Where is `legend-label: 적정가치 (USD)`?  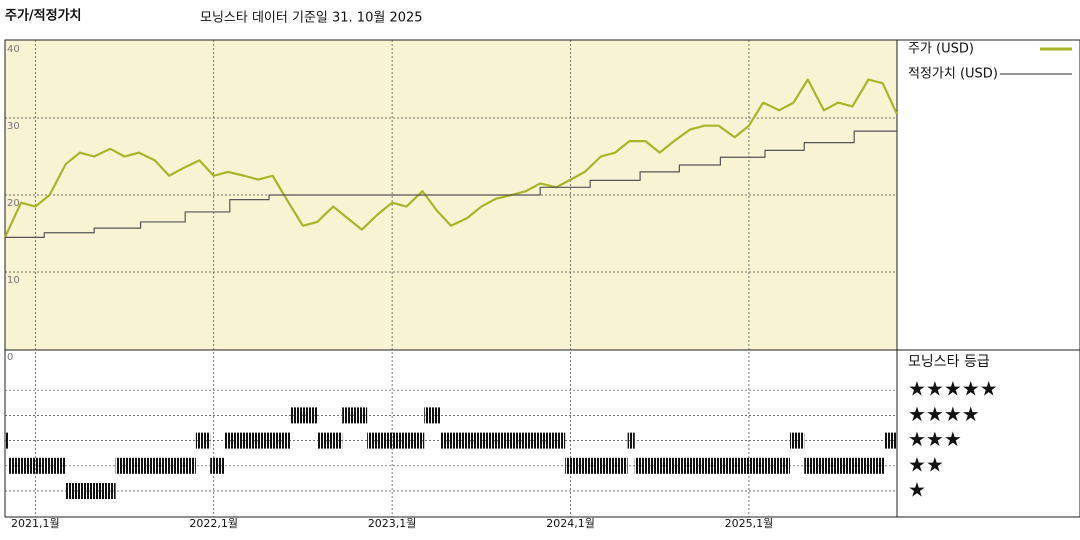 legend-label: 적정가치 (USD) is located at coordinates (953, 74).